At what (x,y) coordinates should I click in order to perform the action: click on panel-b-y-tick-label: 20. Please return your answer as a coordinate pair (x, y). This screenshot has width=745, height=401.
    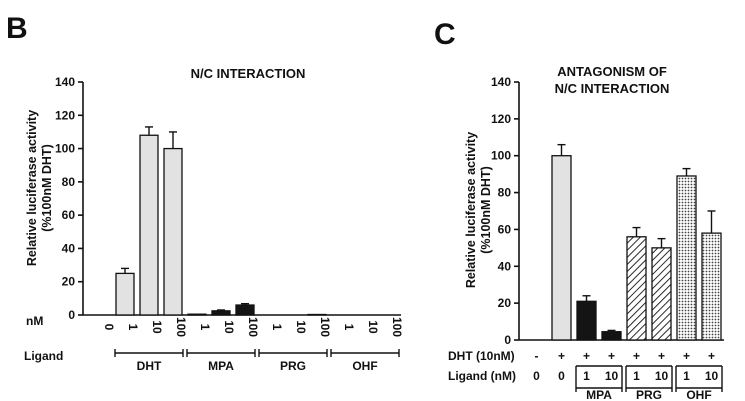
    Looking at the image, I should click on (69, 282).